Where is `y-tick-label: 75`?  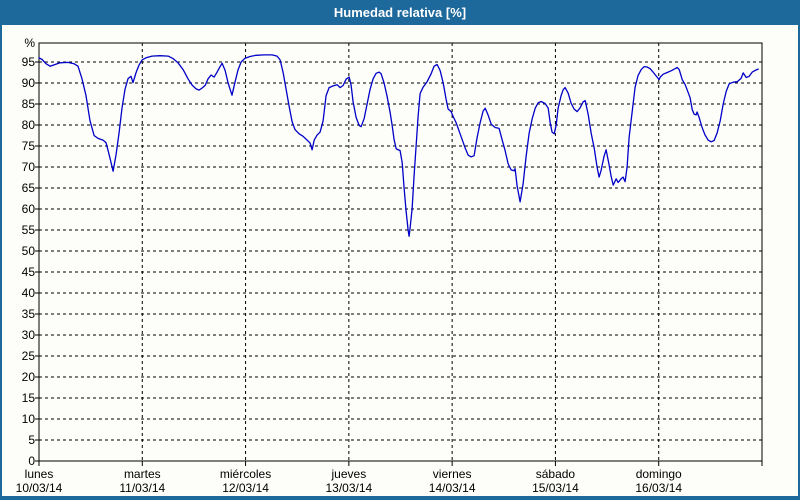
y-tick-label: 75 is located at coordinates (28, 146).